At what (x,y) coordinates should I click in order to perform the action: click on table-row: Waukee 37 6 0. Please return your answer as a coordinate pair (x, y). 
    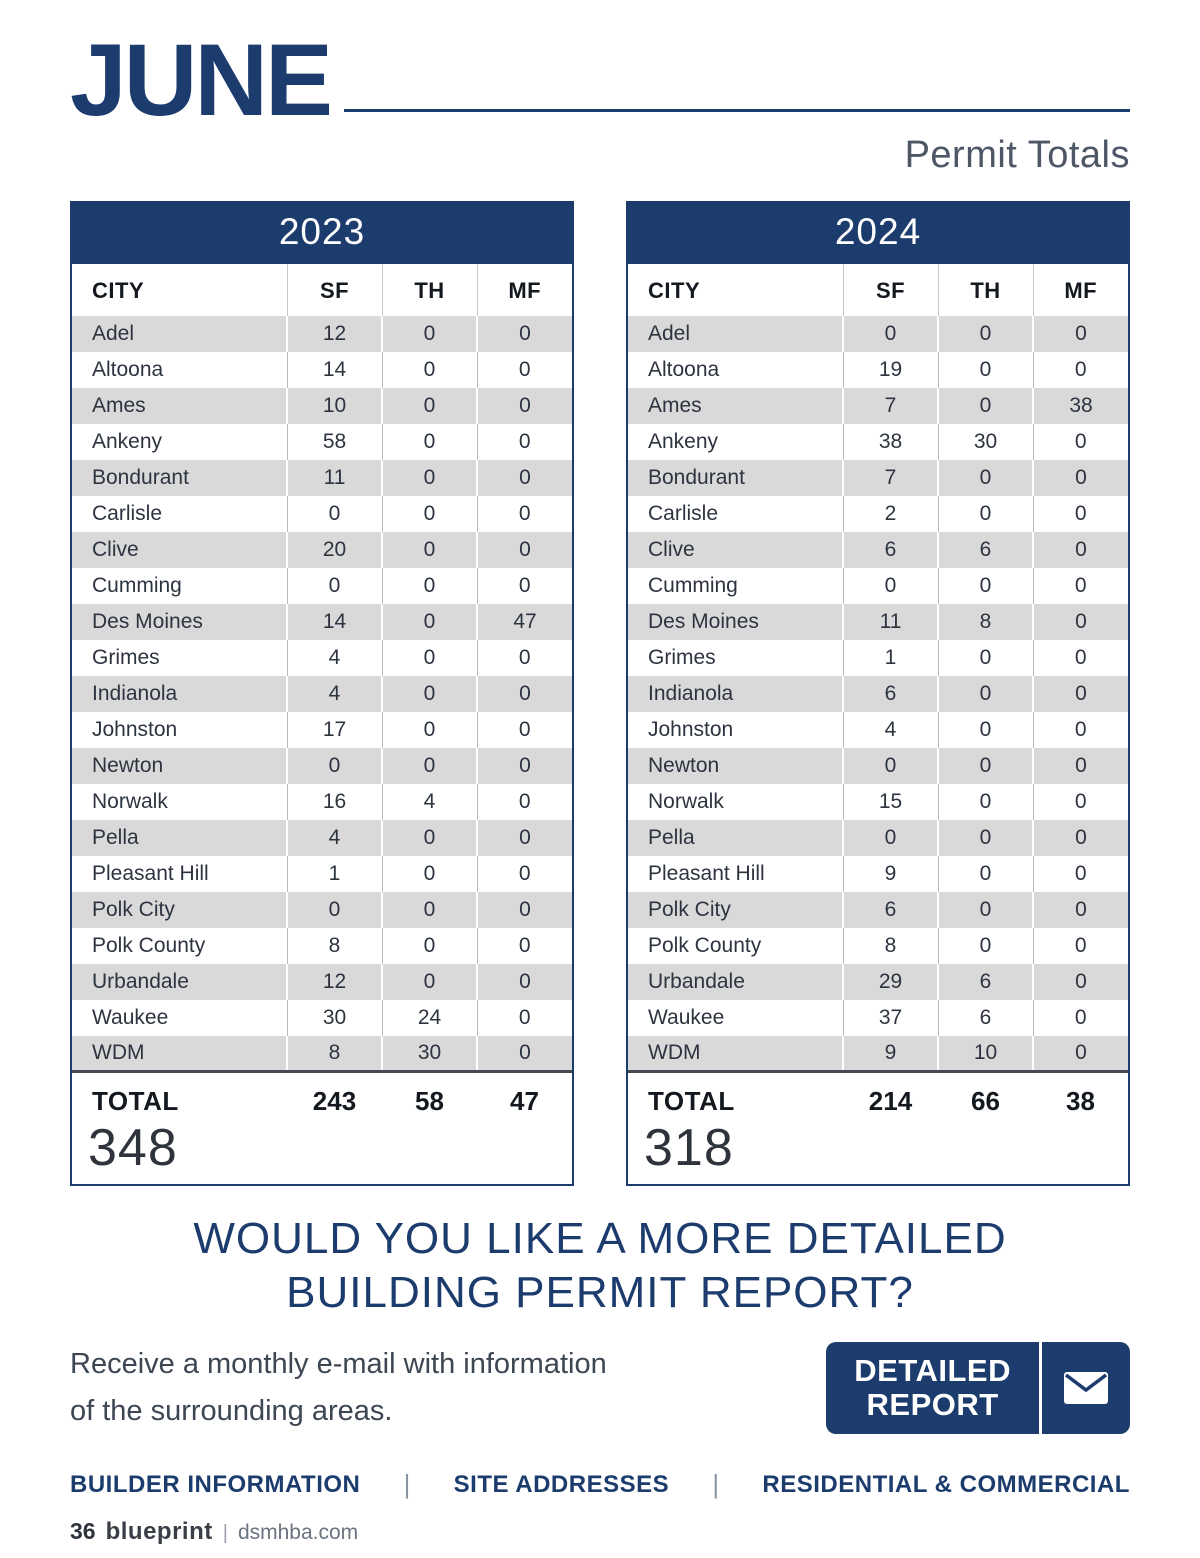
    Looking at the image, I should click on (878, 1017).